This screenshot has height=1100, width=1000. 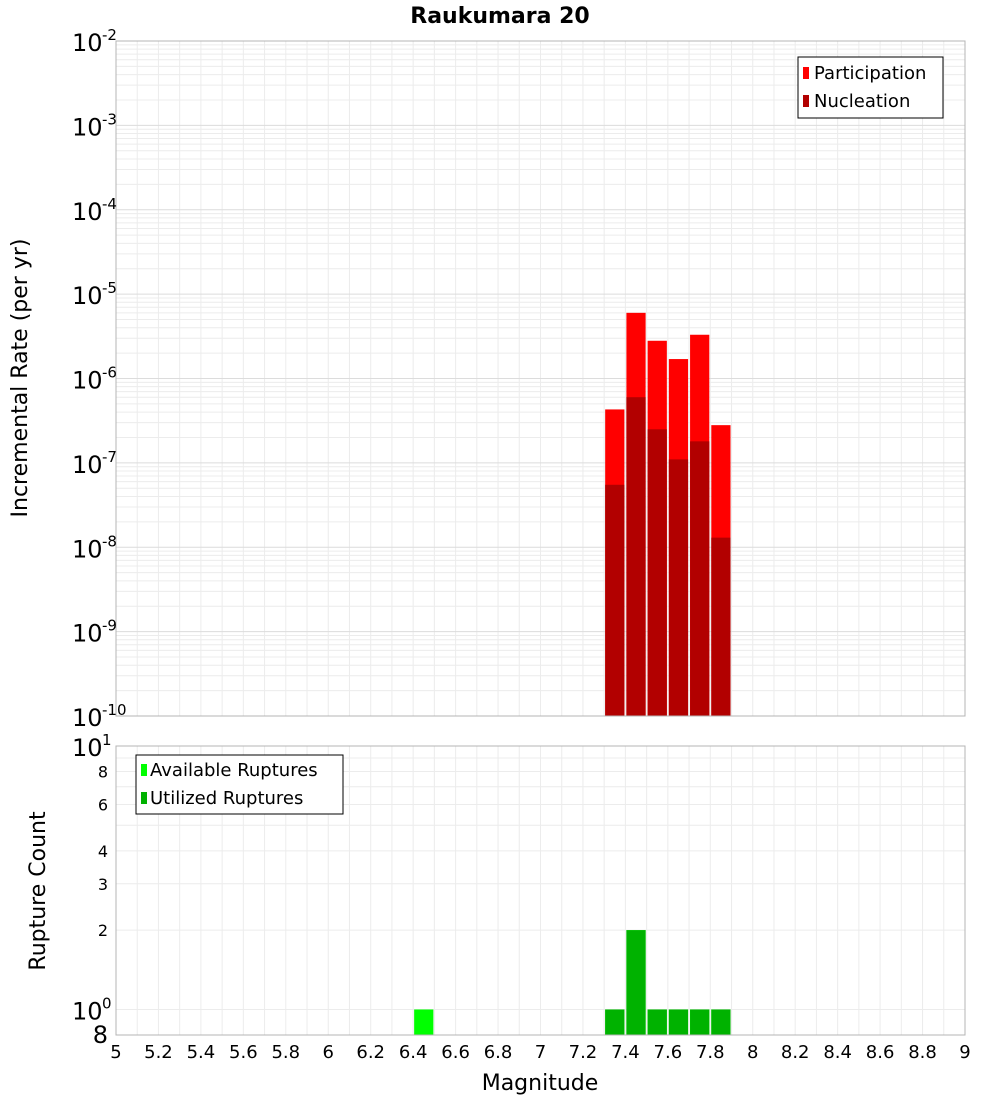 What do you see at coordinates (107, 1003) in the screenshot?
I see `y-tick-exponent: 0` at bounding box center [107, 1003].